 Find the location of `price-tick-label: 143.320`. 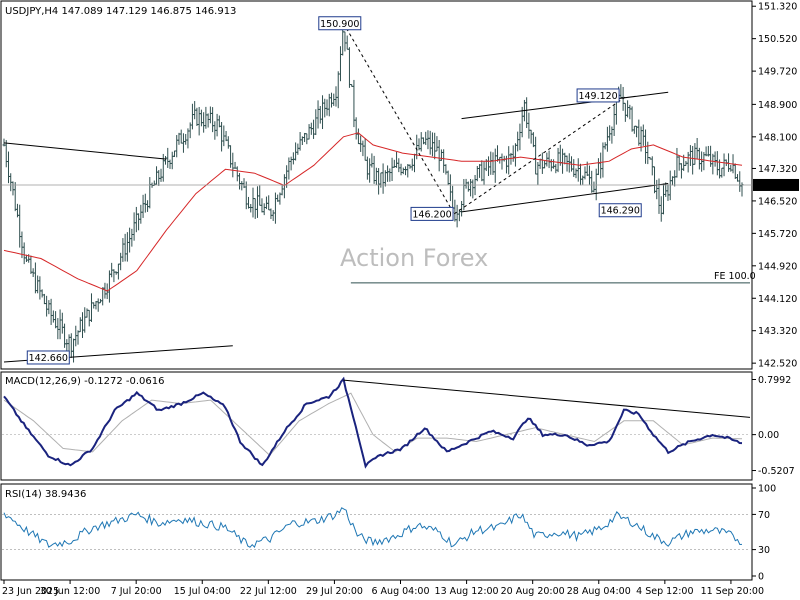

price-tick-label: 143.320 is located at coordinates (777, 331).